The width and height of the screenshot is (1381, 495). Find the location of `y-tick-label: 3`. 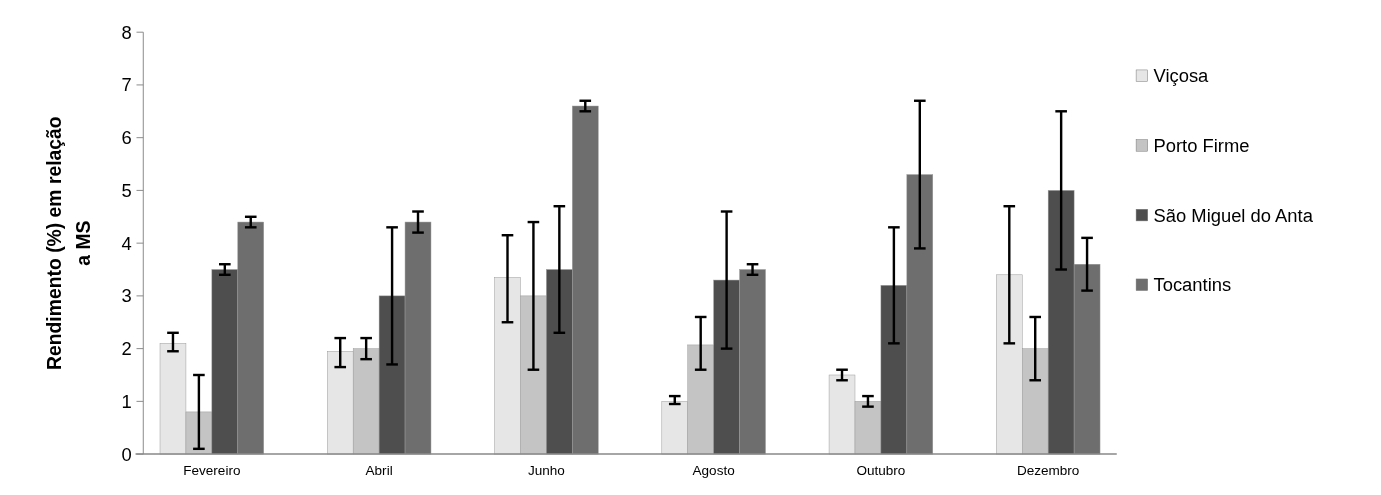

y-tick-label: 3 is located at coordinates (126, 296).